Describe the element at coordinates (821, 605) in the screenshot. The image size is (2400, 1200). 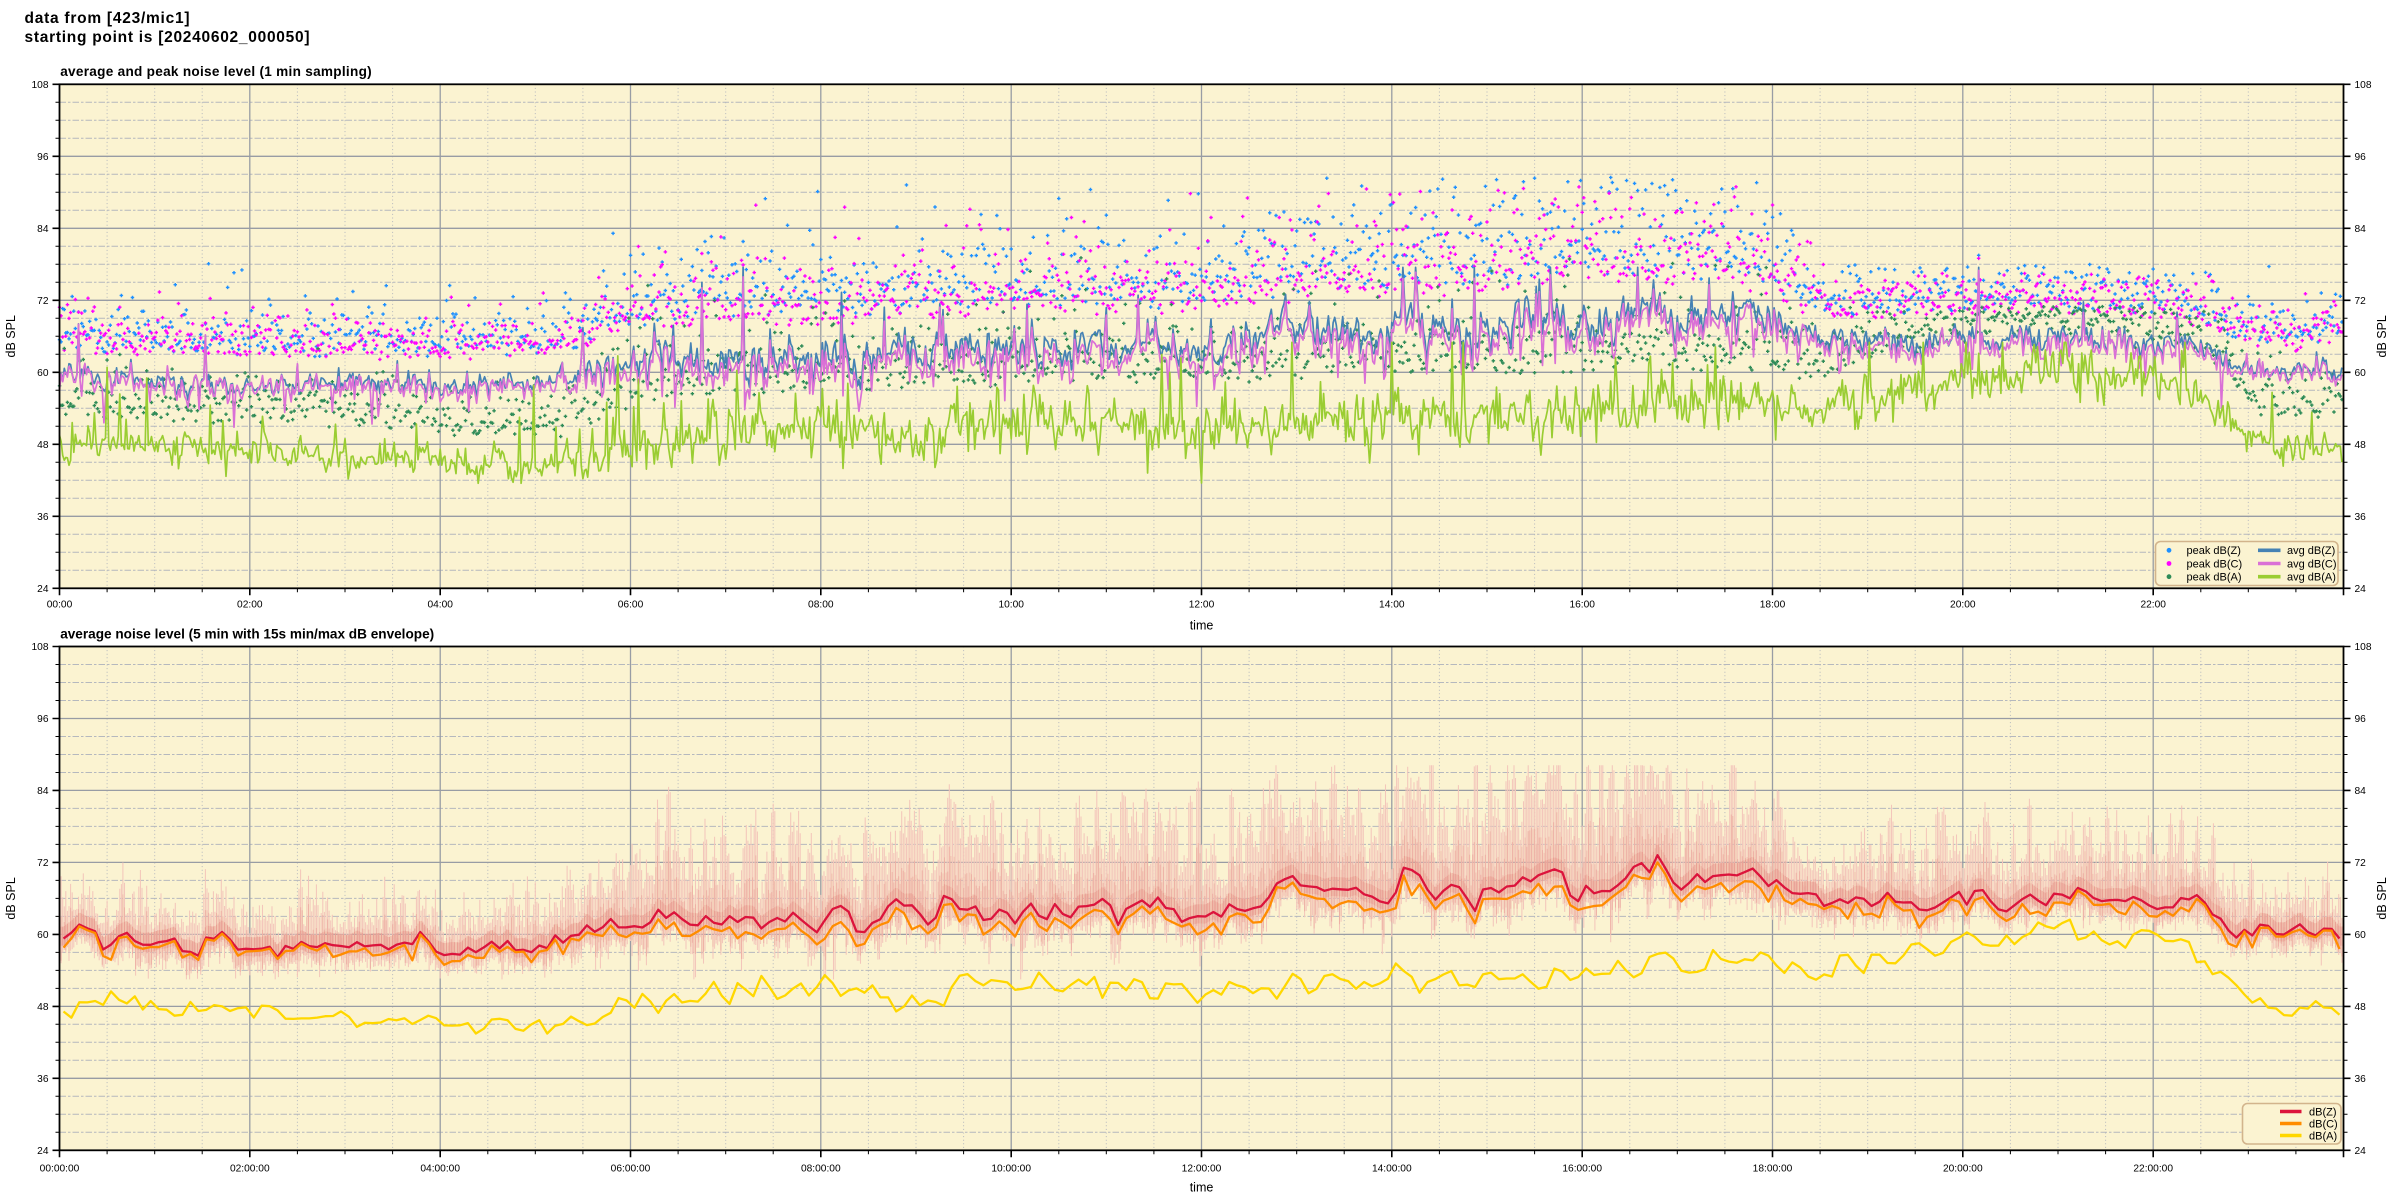
I see `svg-text: 08:00` at that location.